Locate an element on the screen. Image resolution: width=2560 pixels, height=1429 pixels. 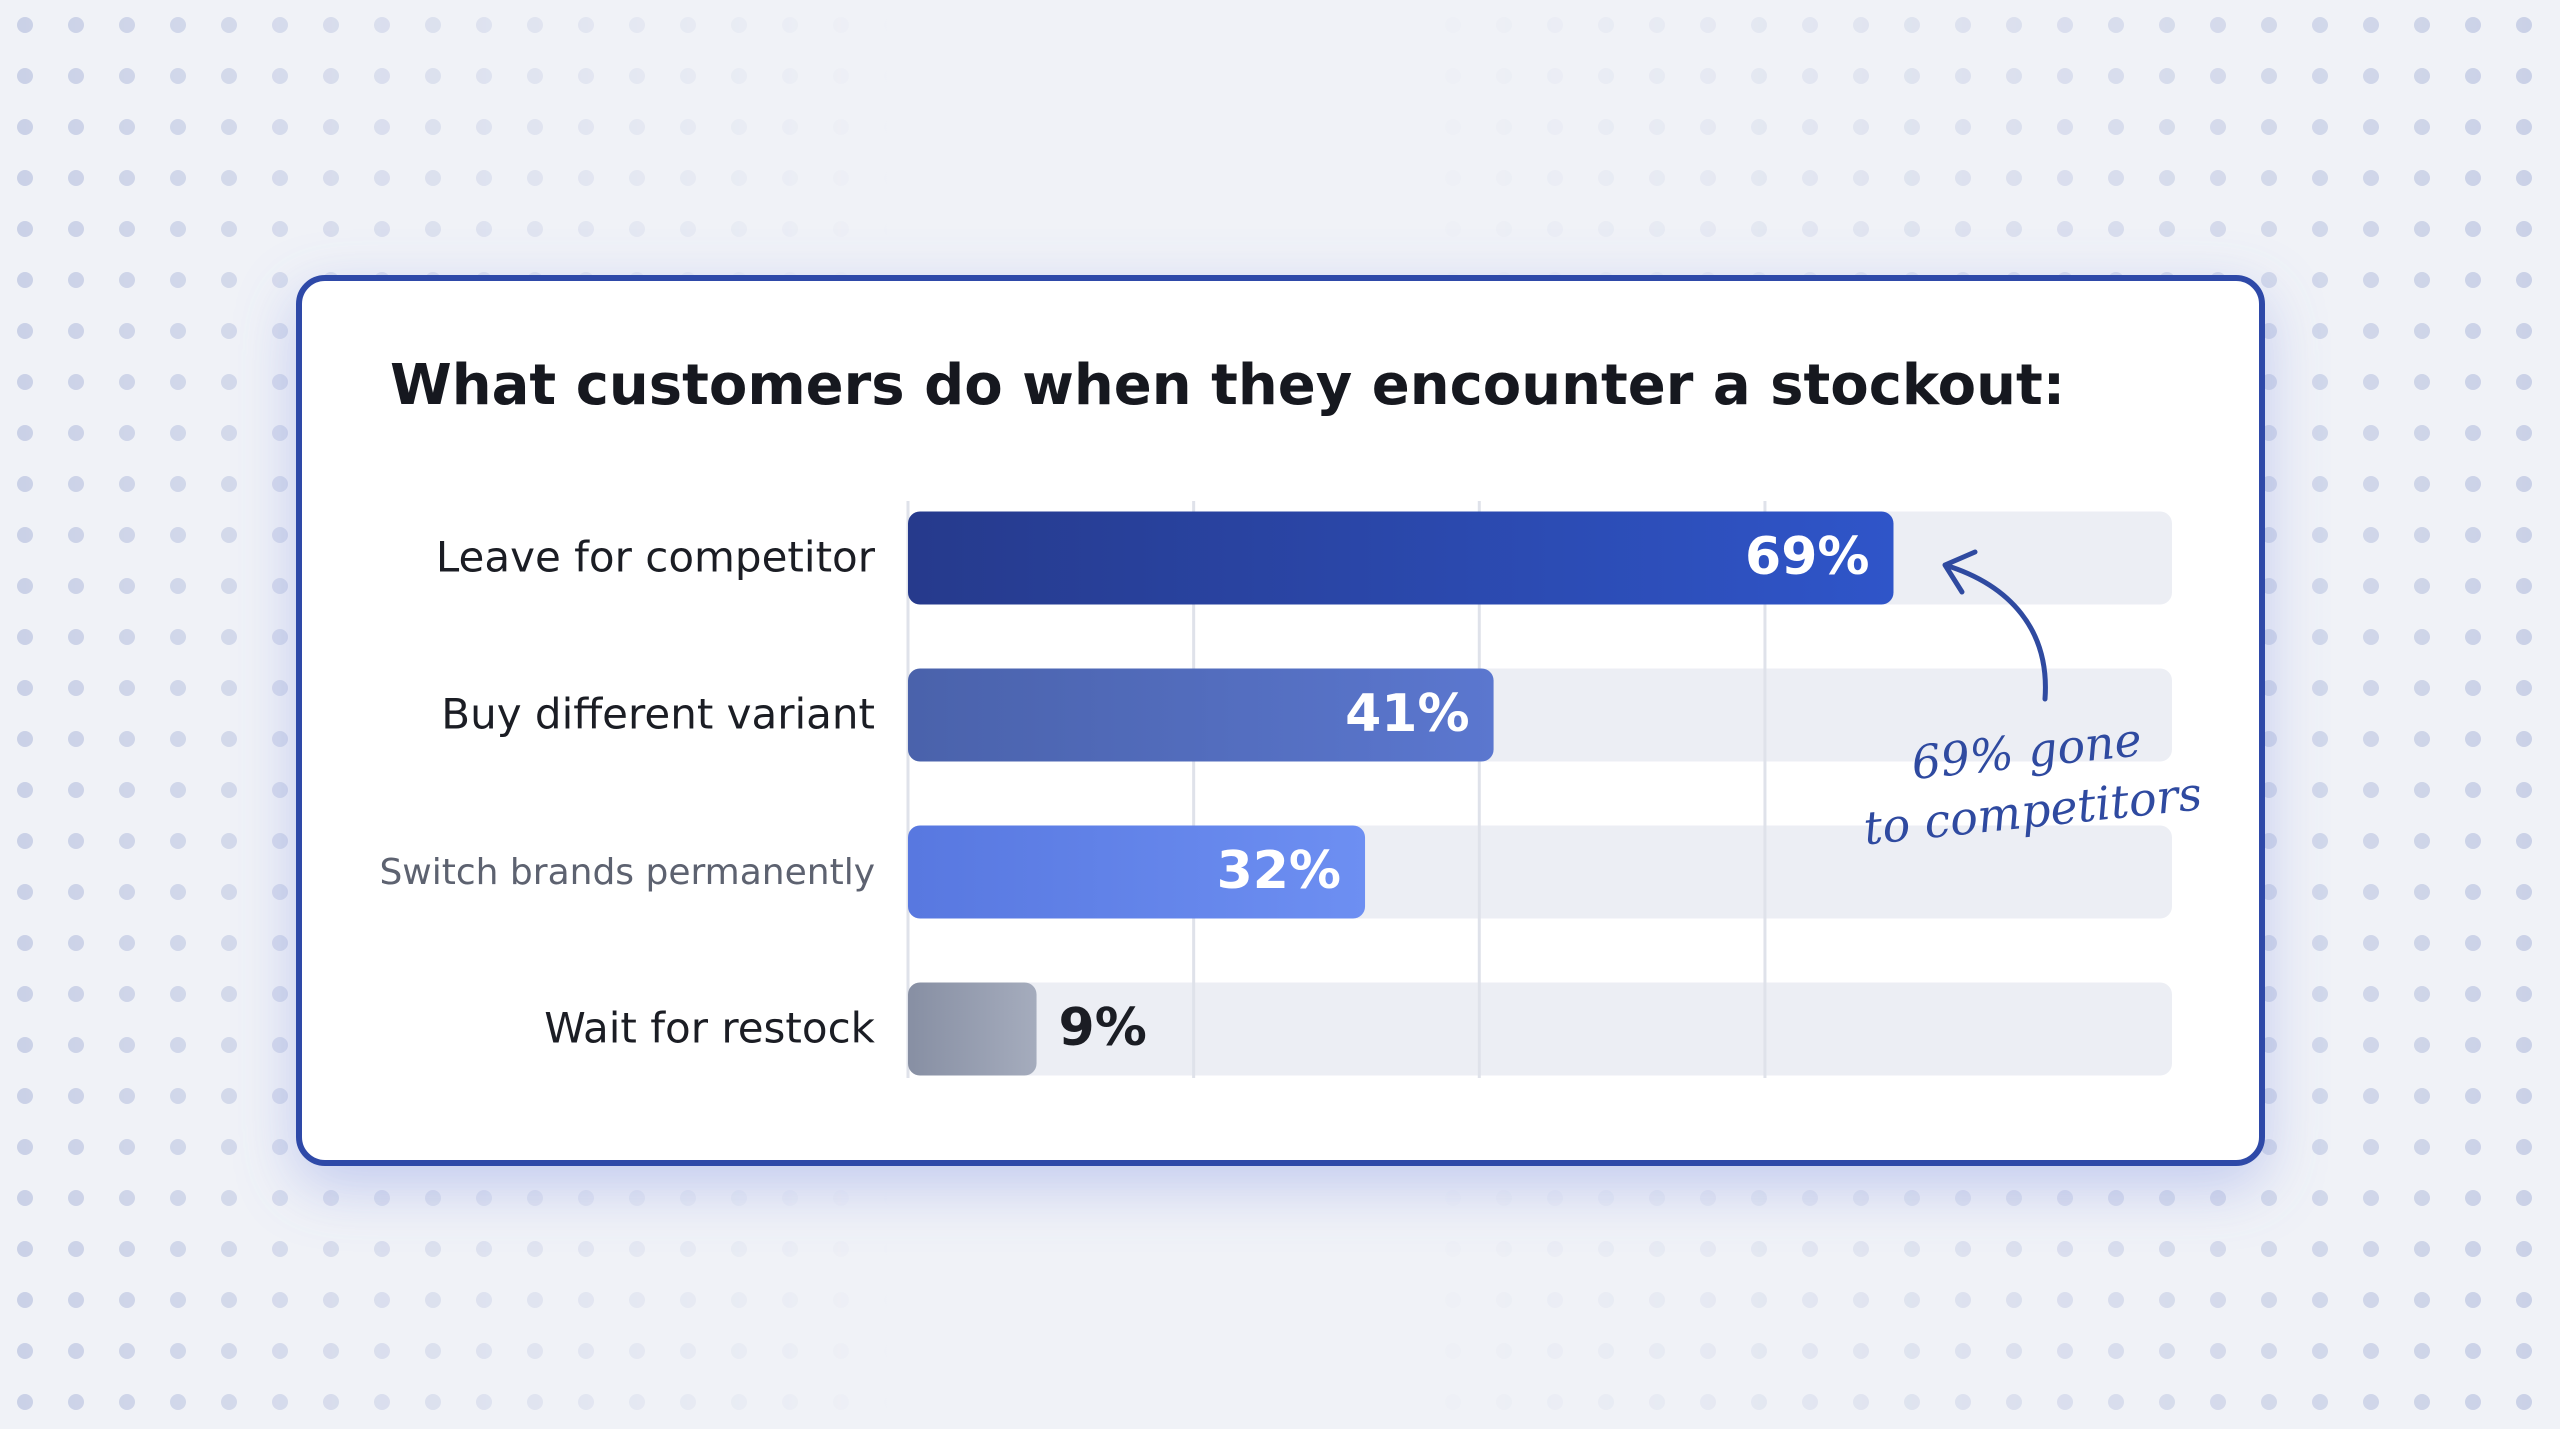
category-label: Wait for restock is located at coordinates (709, 1028).